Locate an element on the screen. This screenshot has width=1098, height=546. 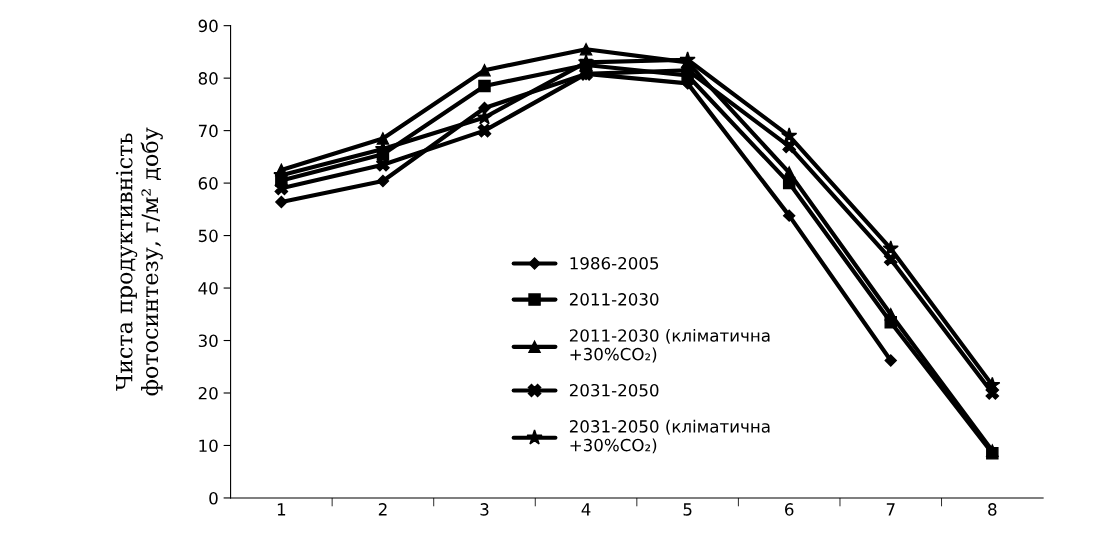
x-tick-label: 8 is located at coordinates (992, 509).